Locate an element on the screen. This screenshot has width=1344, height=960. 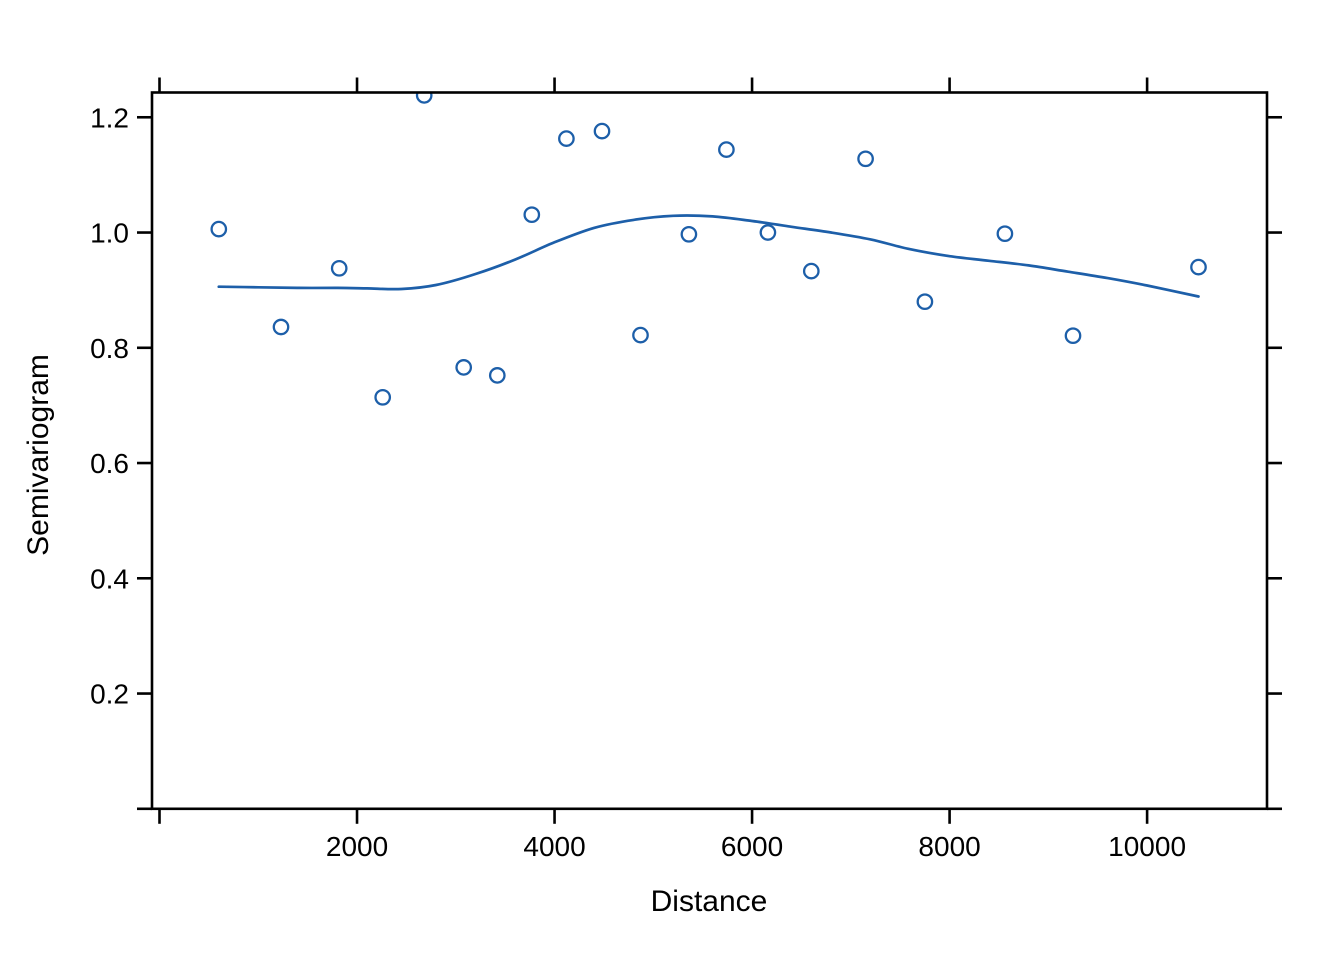
x-tick-label: 2000 is located at coordinates (357, 846).